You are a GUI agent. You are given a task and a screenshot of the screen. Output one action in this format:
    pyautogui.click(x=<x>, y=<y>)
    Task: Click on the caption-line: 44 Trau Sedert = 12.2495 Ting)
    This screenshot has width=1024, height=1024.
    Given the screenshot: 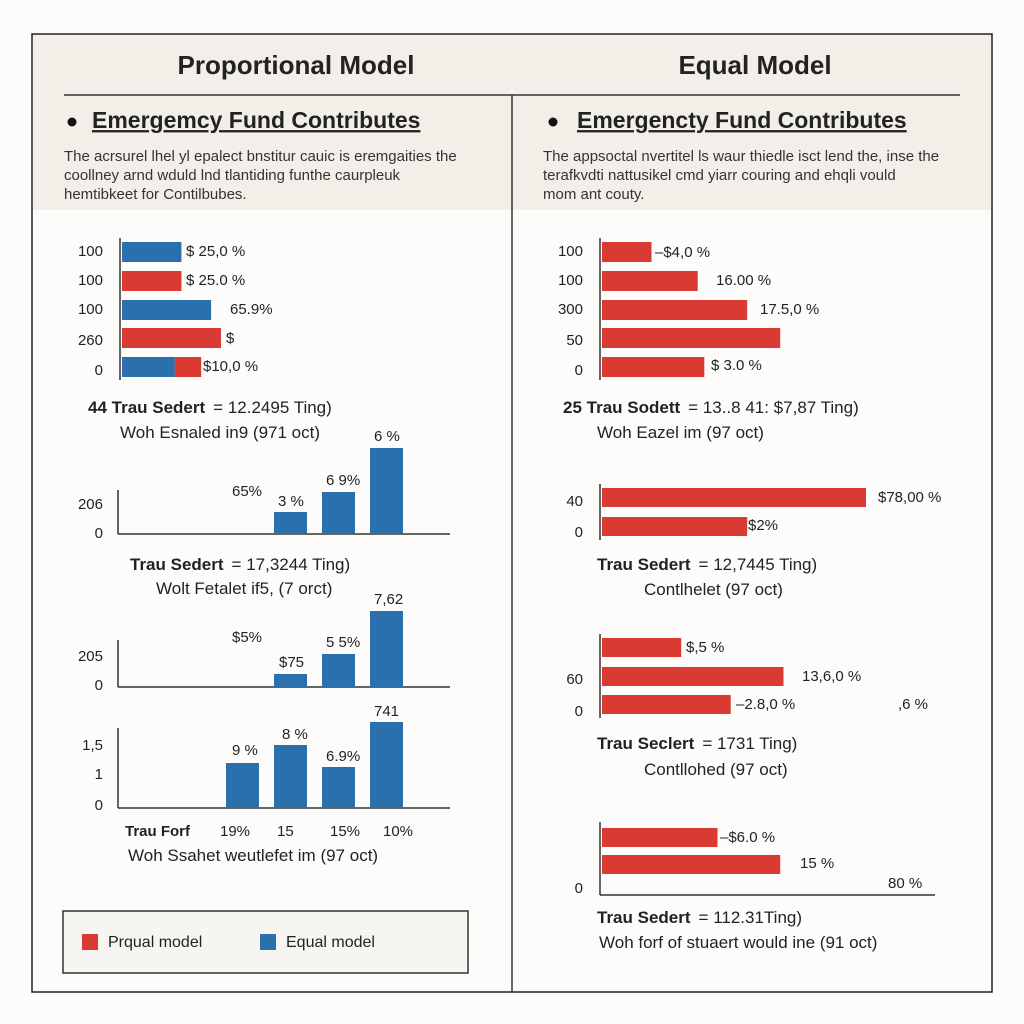 What is the action you would take?
    pyautogui.click(x=210, y=407)
    